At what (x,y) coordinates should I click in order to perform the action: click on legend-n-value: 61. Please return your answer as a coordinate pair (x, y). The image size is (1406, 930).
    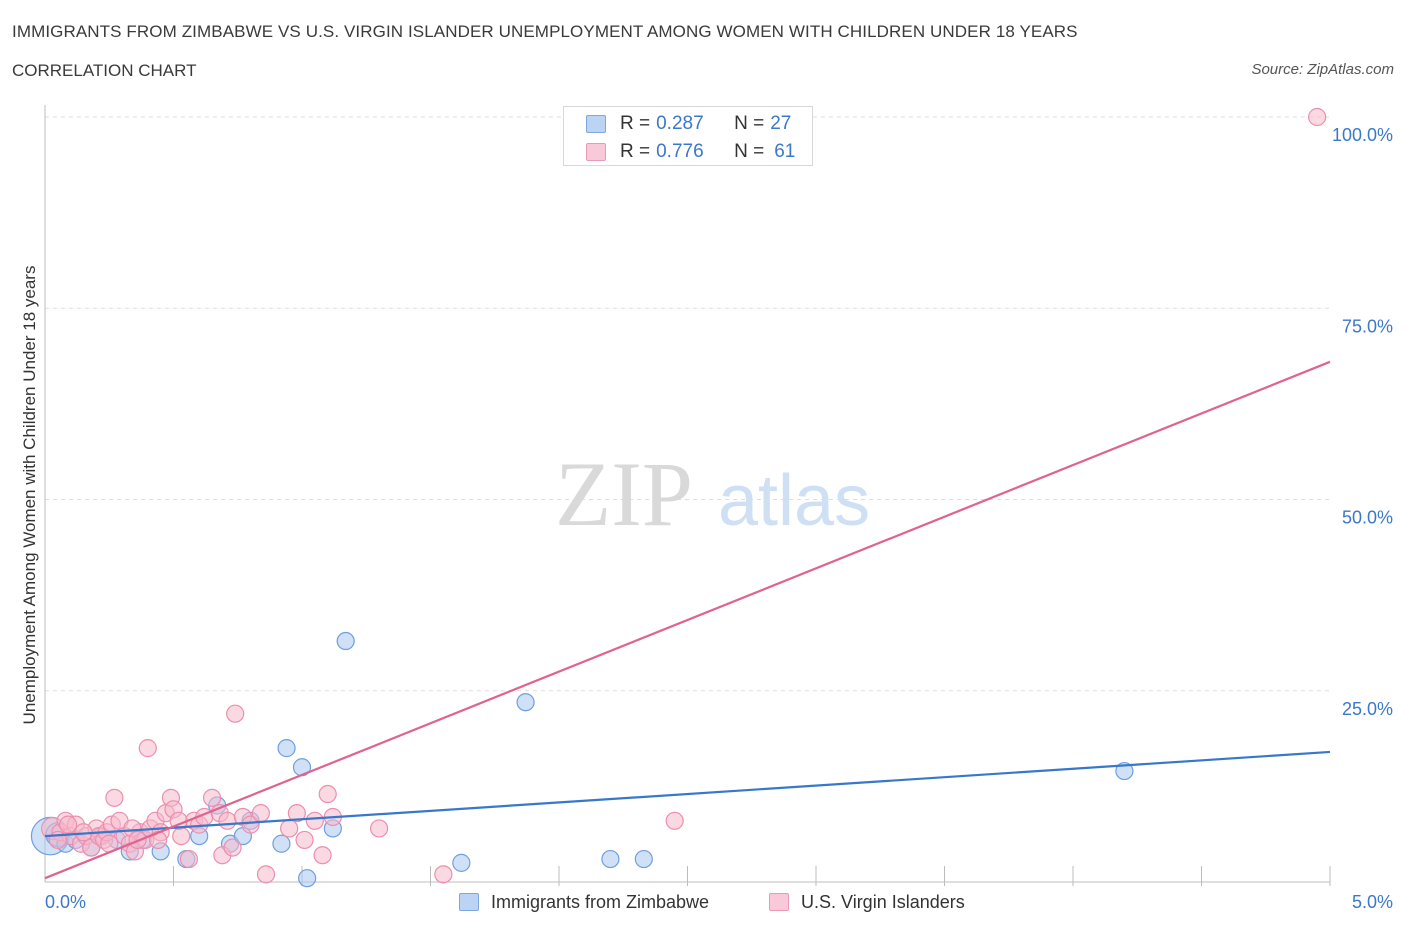
    Looking at the image, I should click on (785, 151).